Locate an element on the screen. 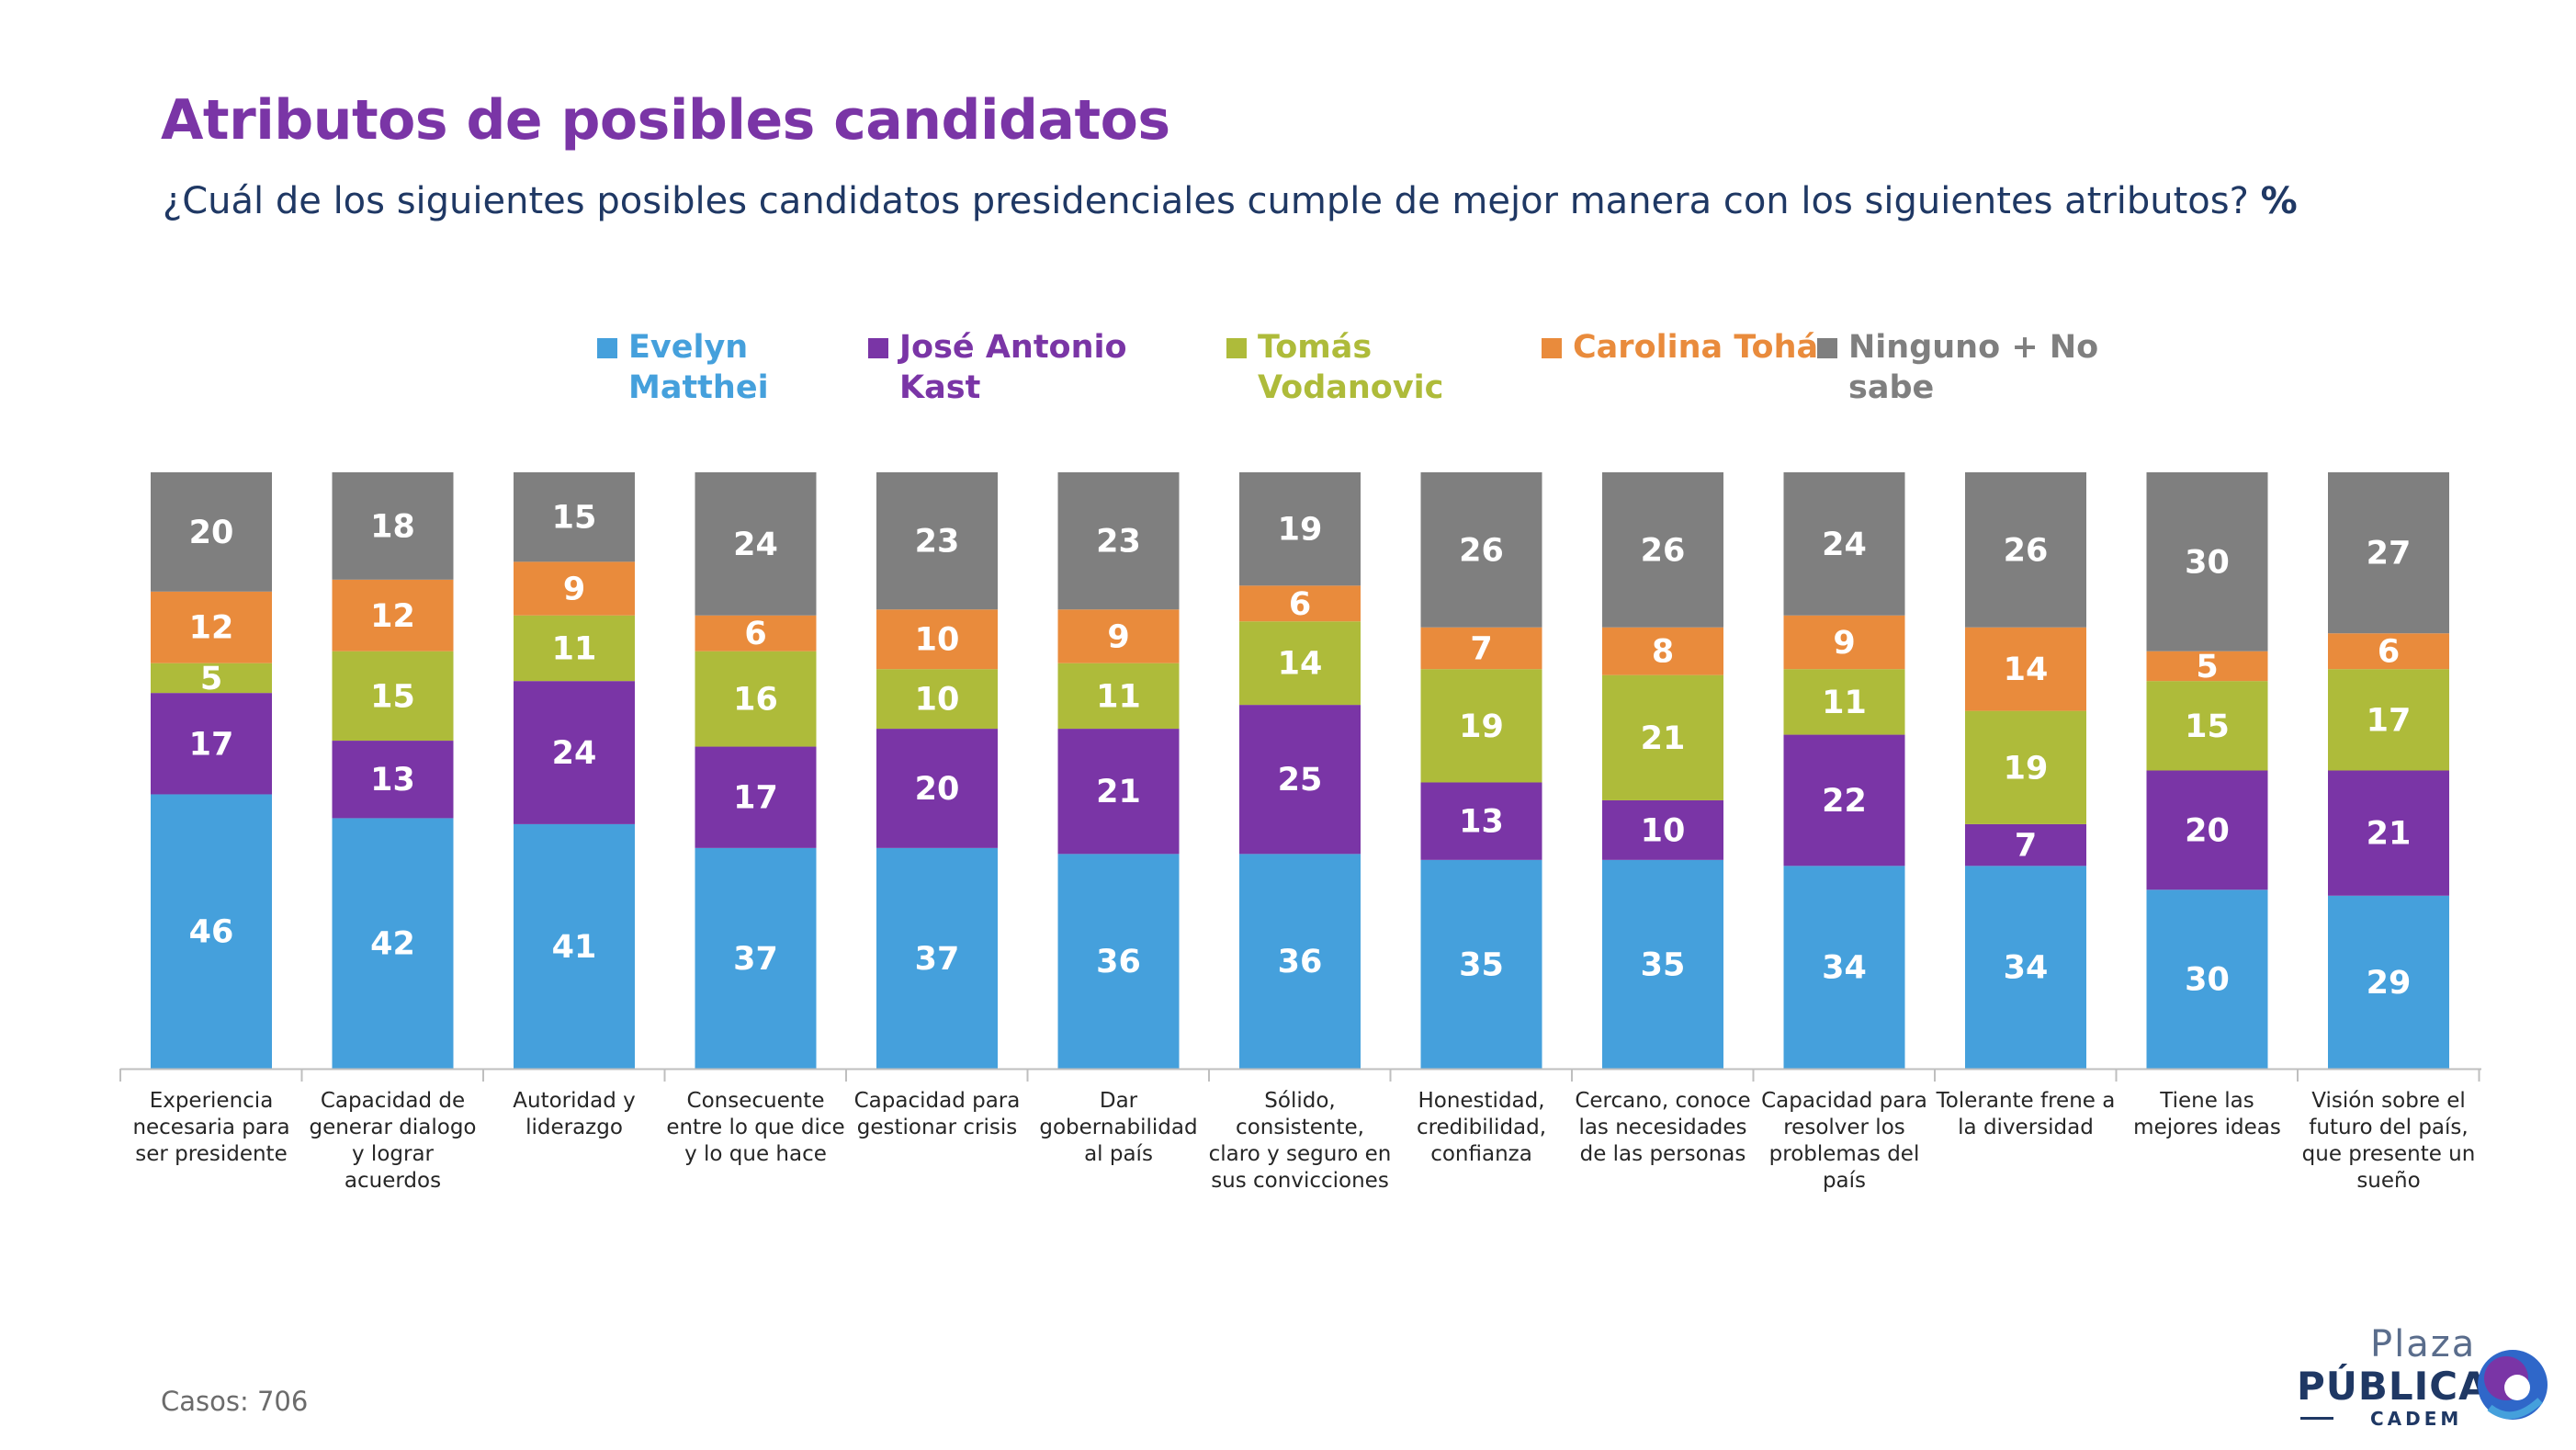 The height and width of the screenshot is (1450, 2576). legend-item-toha: Carolina Tohá is located at coordinates (1686, 347).